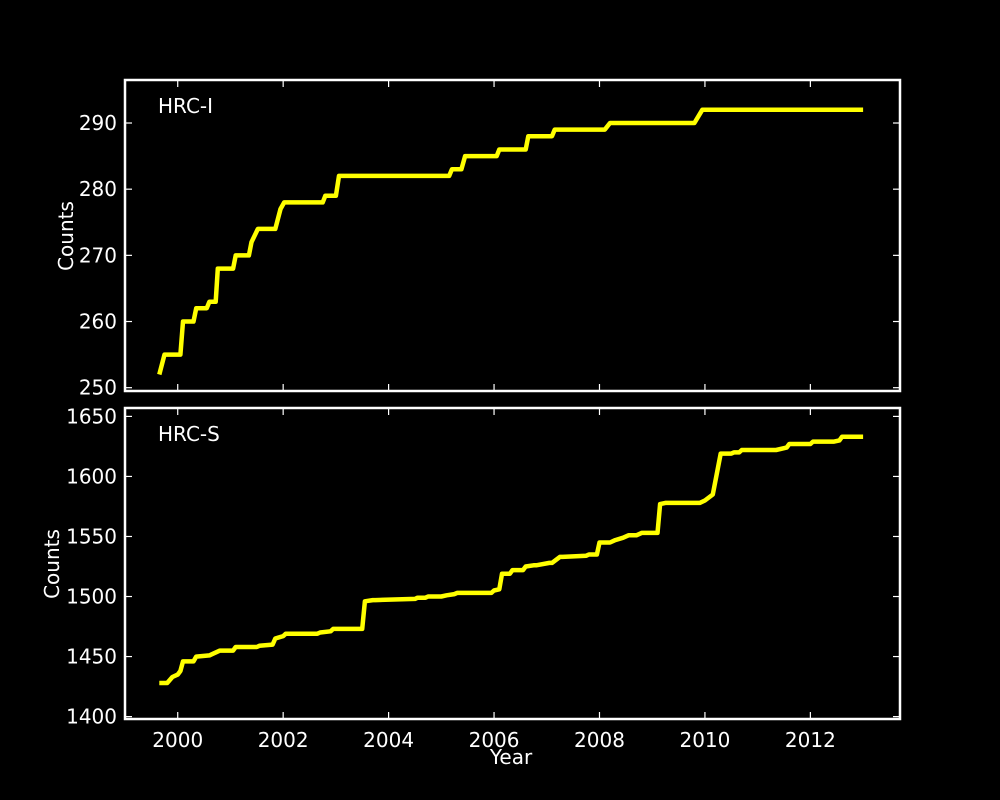 The image size is (1000, 800). Describe the element at coordinates (388, 740) in the screenshot. I see `x-tick-label: 2004` at that location.